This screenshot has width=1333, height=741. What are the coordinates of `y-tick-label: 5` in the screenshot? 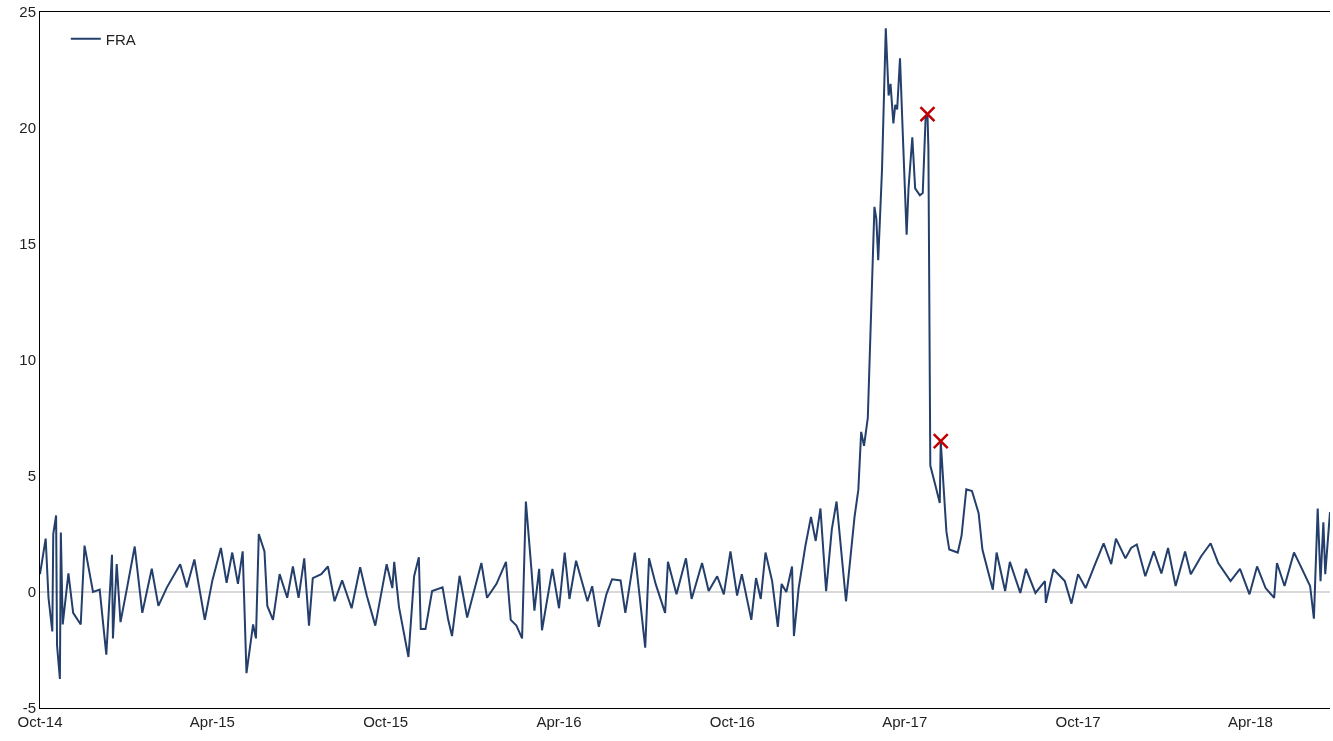 It's located at (31, 476).